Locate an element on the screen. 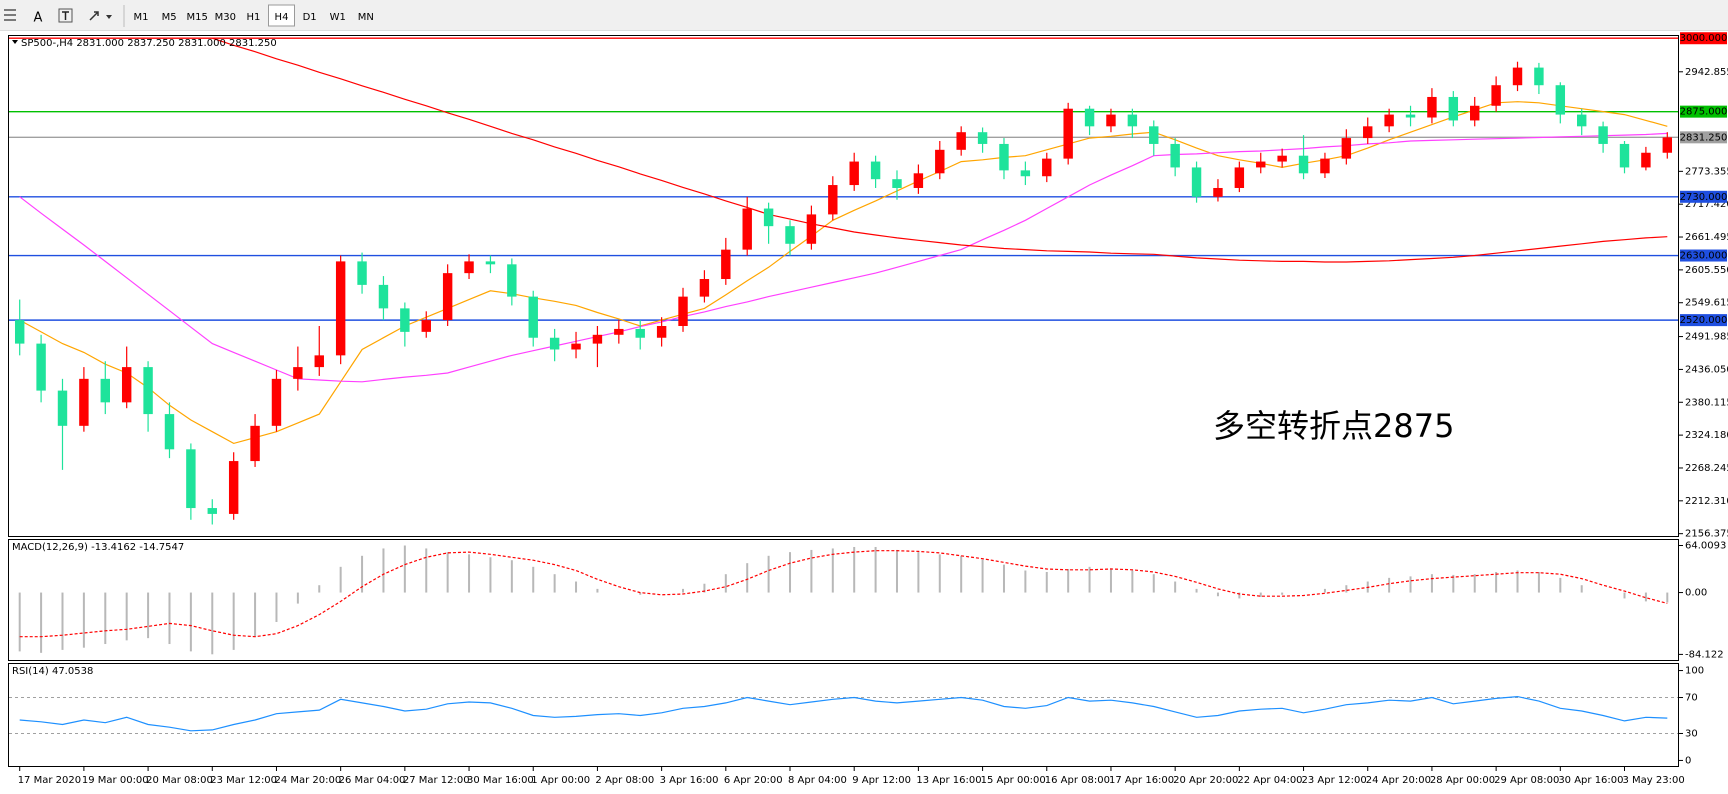  timeframe-button: H1 is located at coordinates (253, 17).